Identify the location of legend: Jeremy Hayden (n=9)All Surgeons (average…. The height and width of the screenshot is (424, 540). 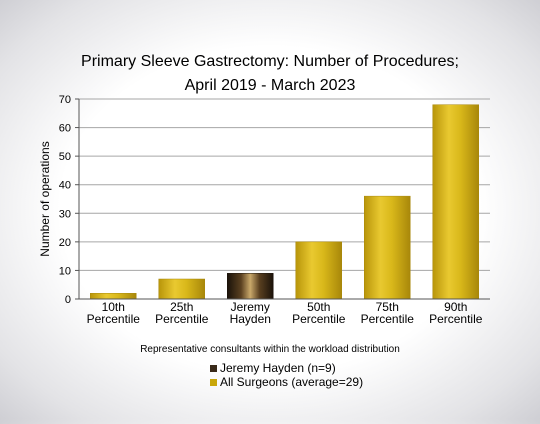
(286, 375).